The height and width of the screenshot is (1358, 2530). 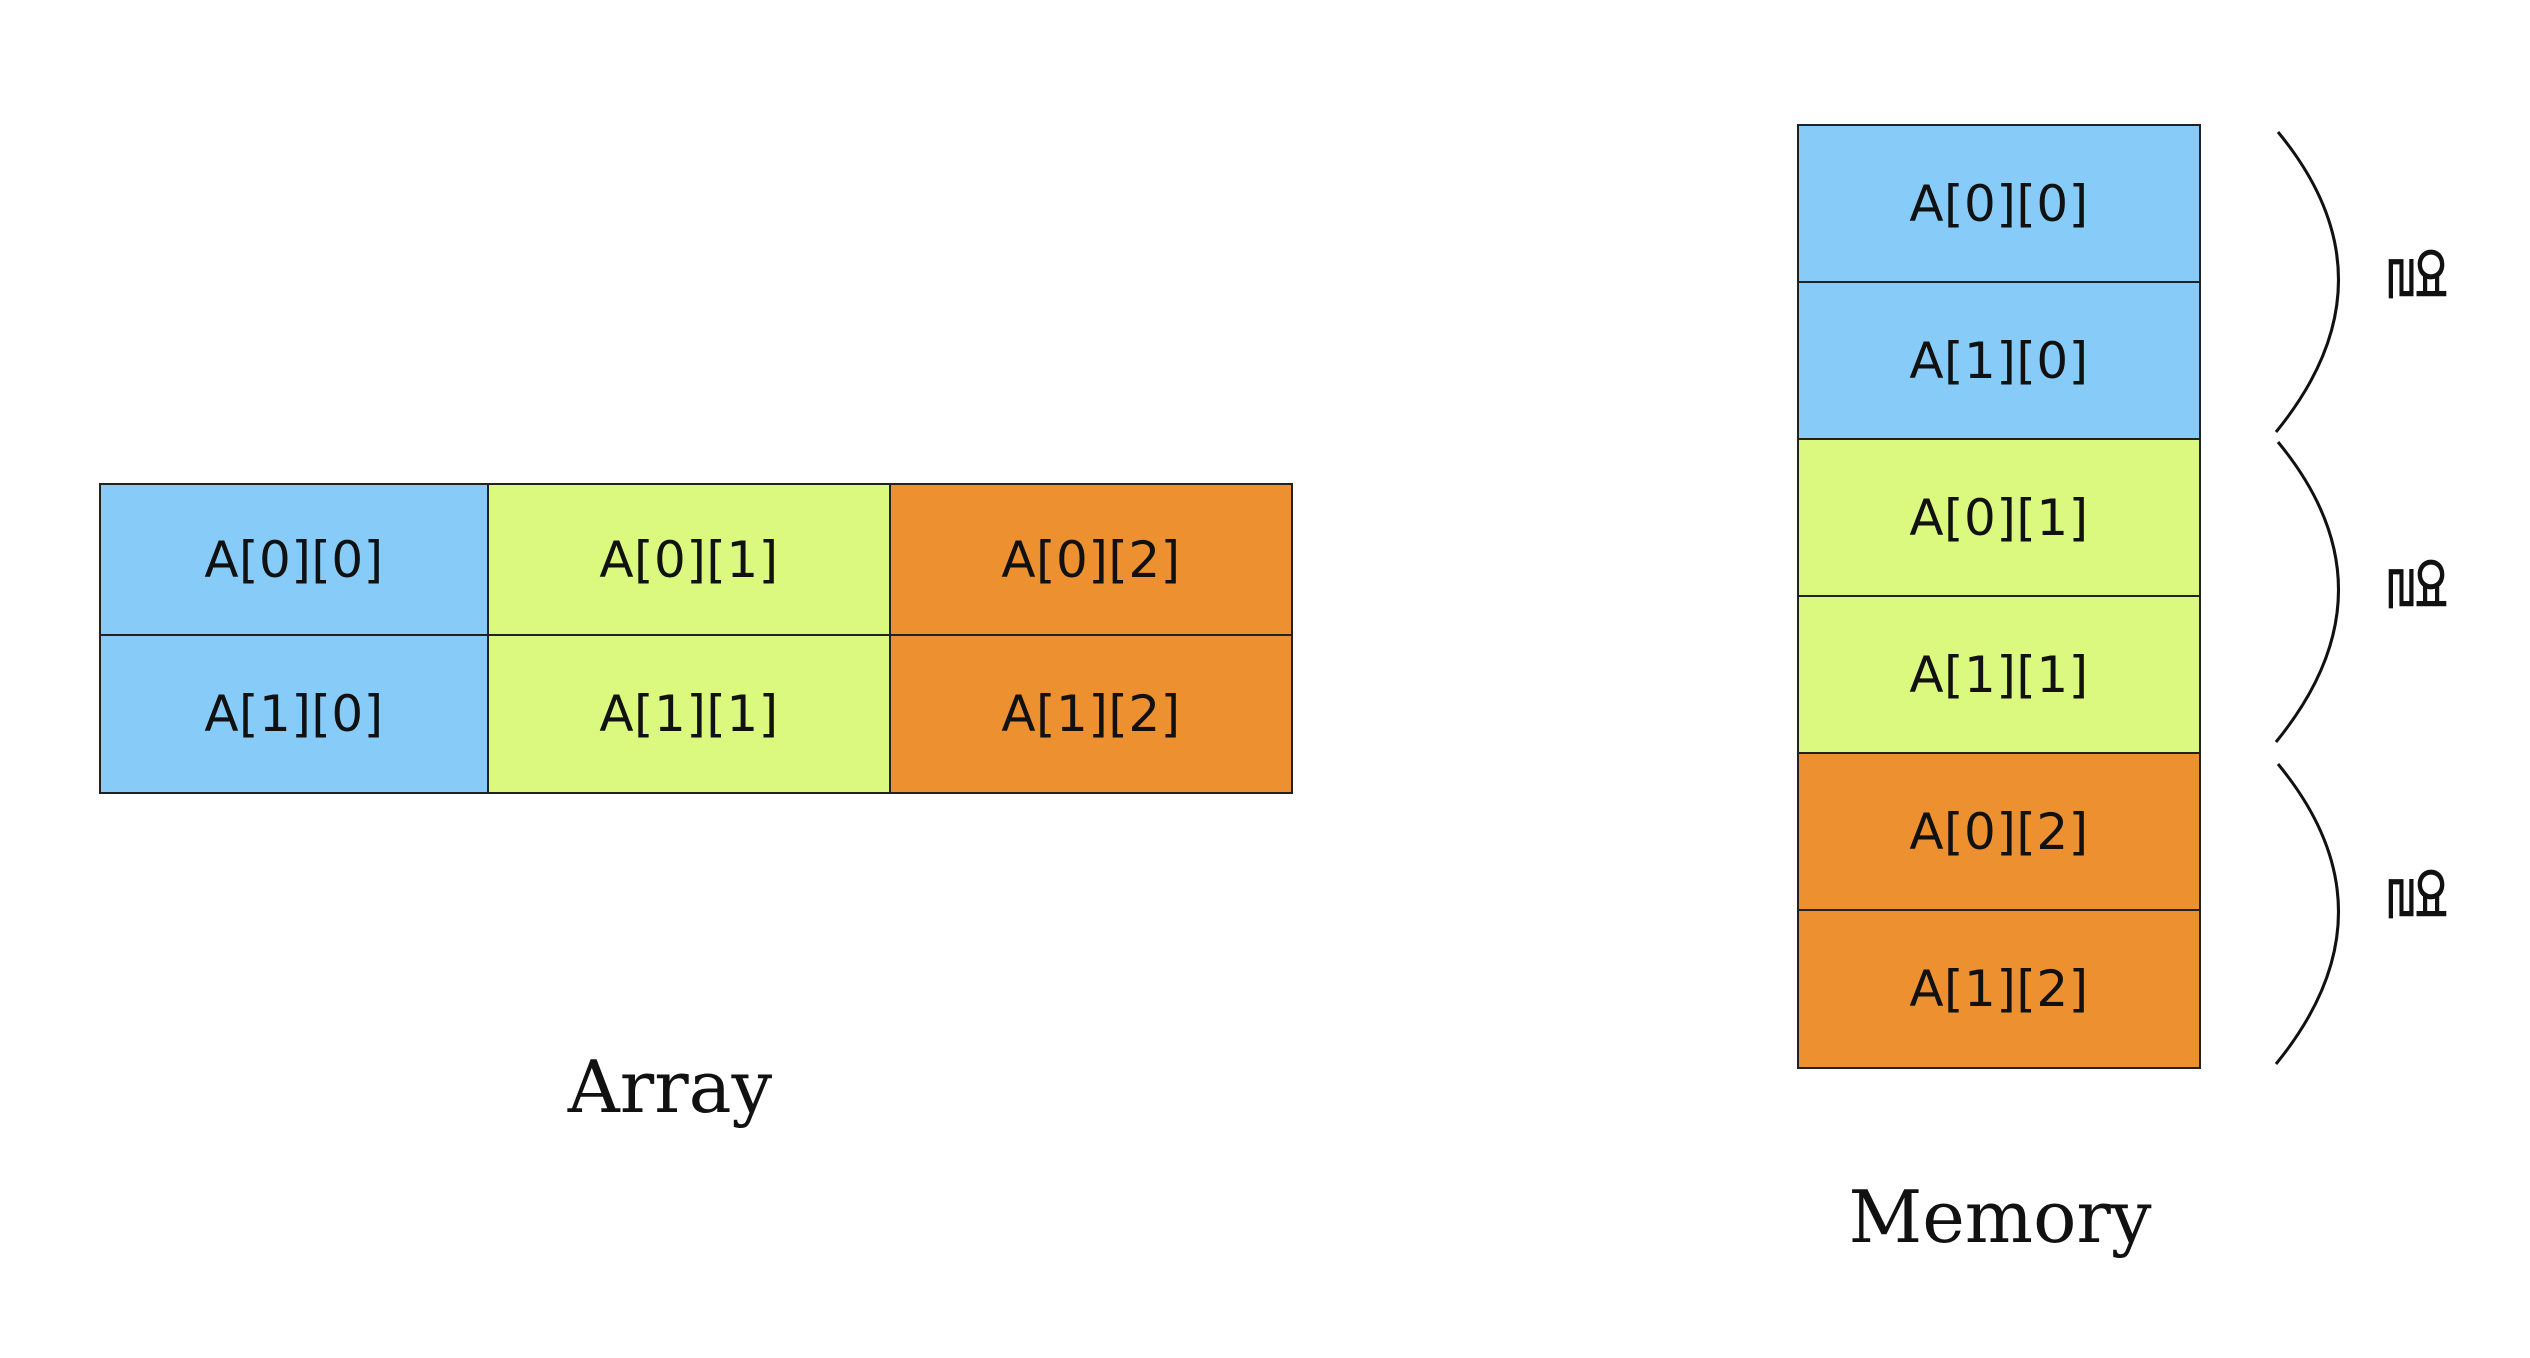 I want to click on memory-cell-4: A[0][2], so click(x=1999, y=831).